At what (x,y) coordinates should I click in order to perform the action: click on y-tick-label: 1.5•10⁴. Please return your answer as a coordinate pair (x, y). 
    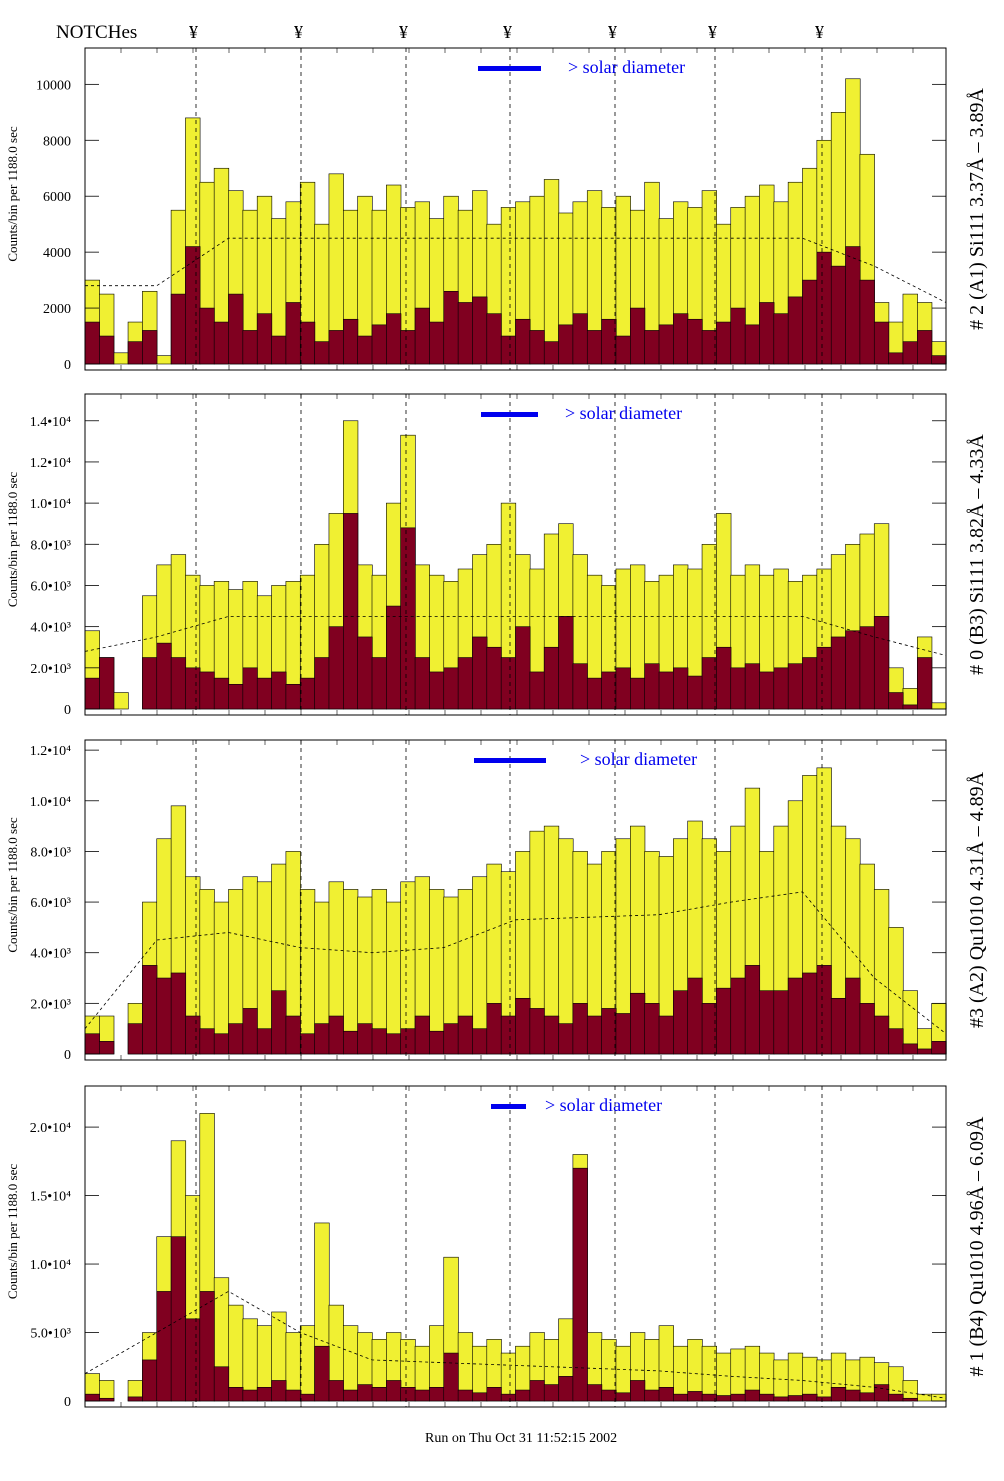
    Looking at the image, I should click on (50, 1197).